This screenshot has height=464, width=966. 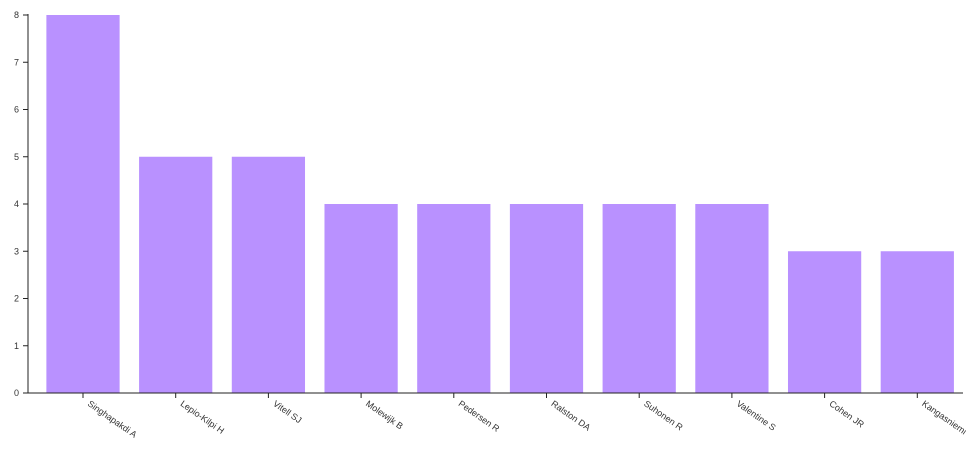 What do you see at coordinates (16, 393) in the screenshot?
I see `y-tick-label: 0` at bounding box center [16, 393].